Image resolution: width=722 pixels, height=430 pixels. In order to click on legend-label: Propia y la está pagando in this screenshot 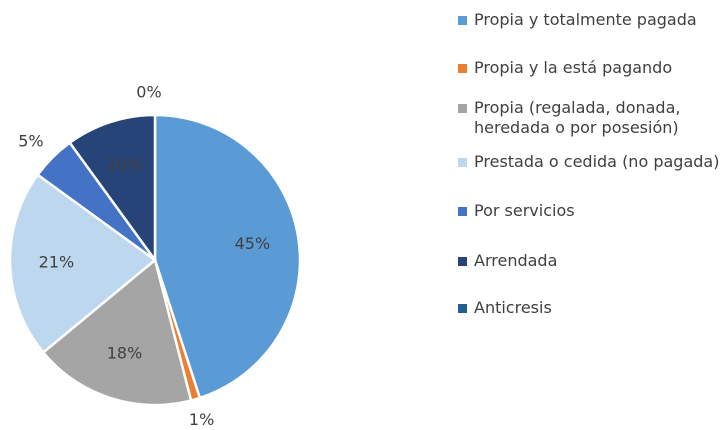, I will do `click(573, 67)`.